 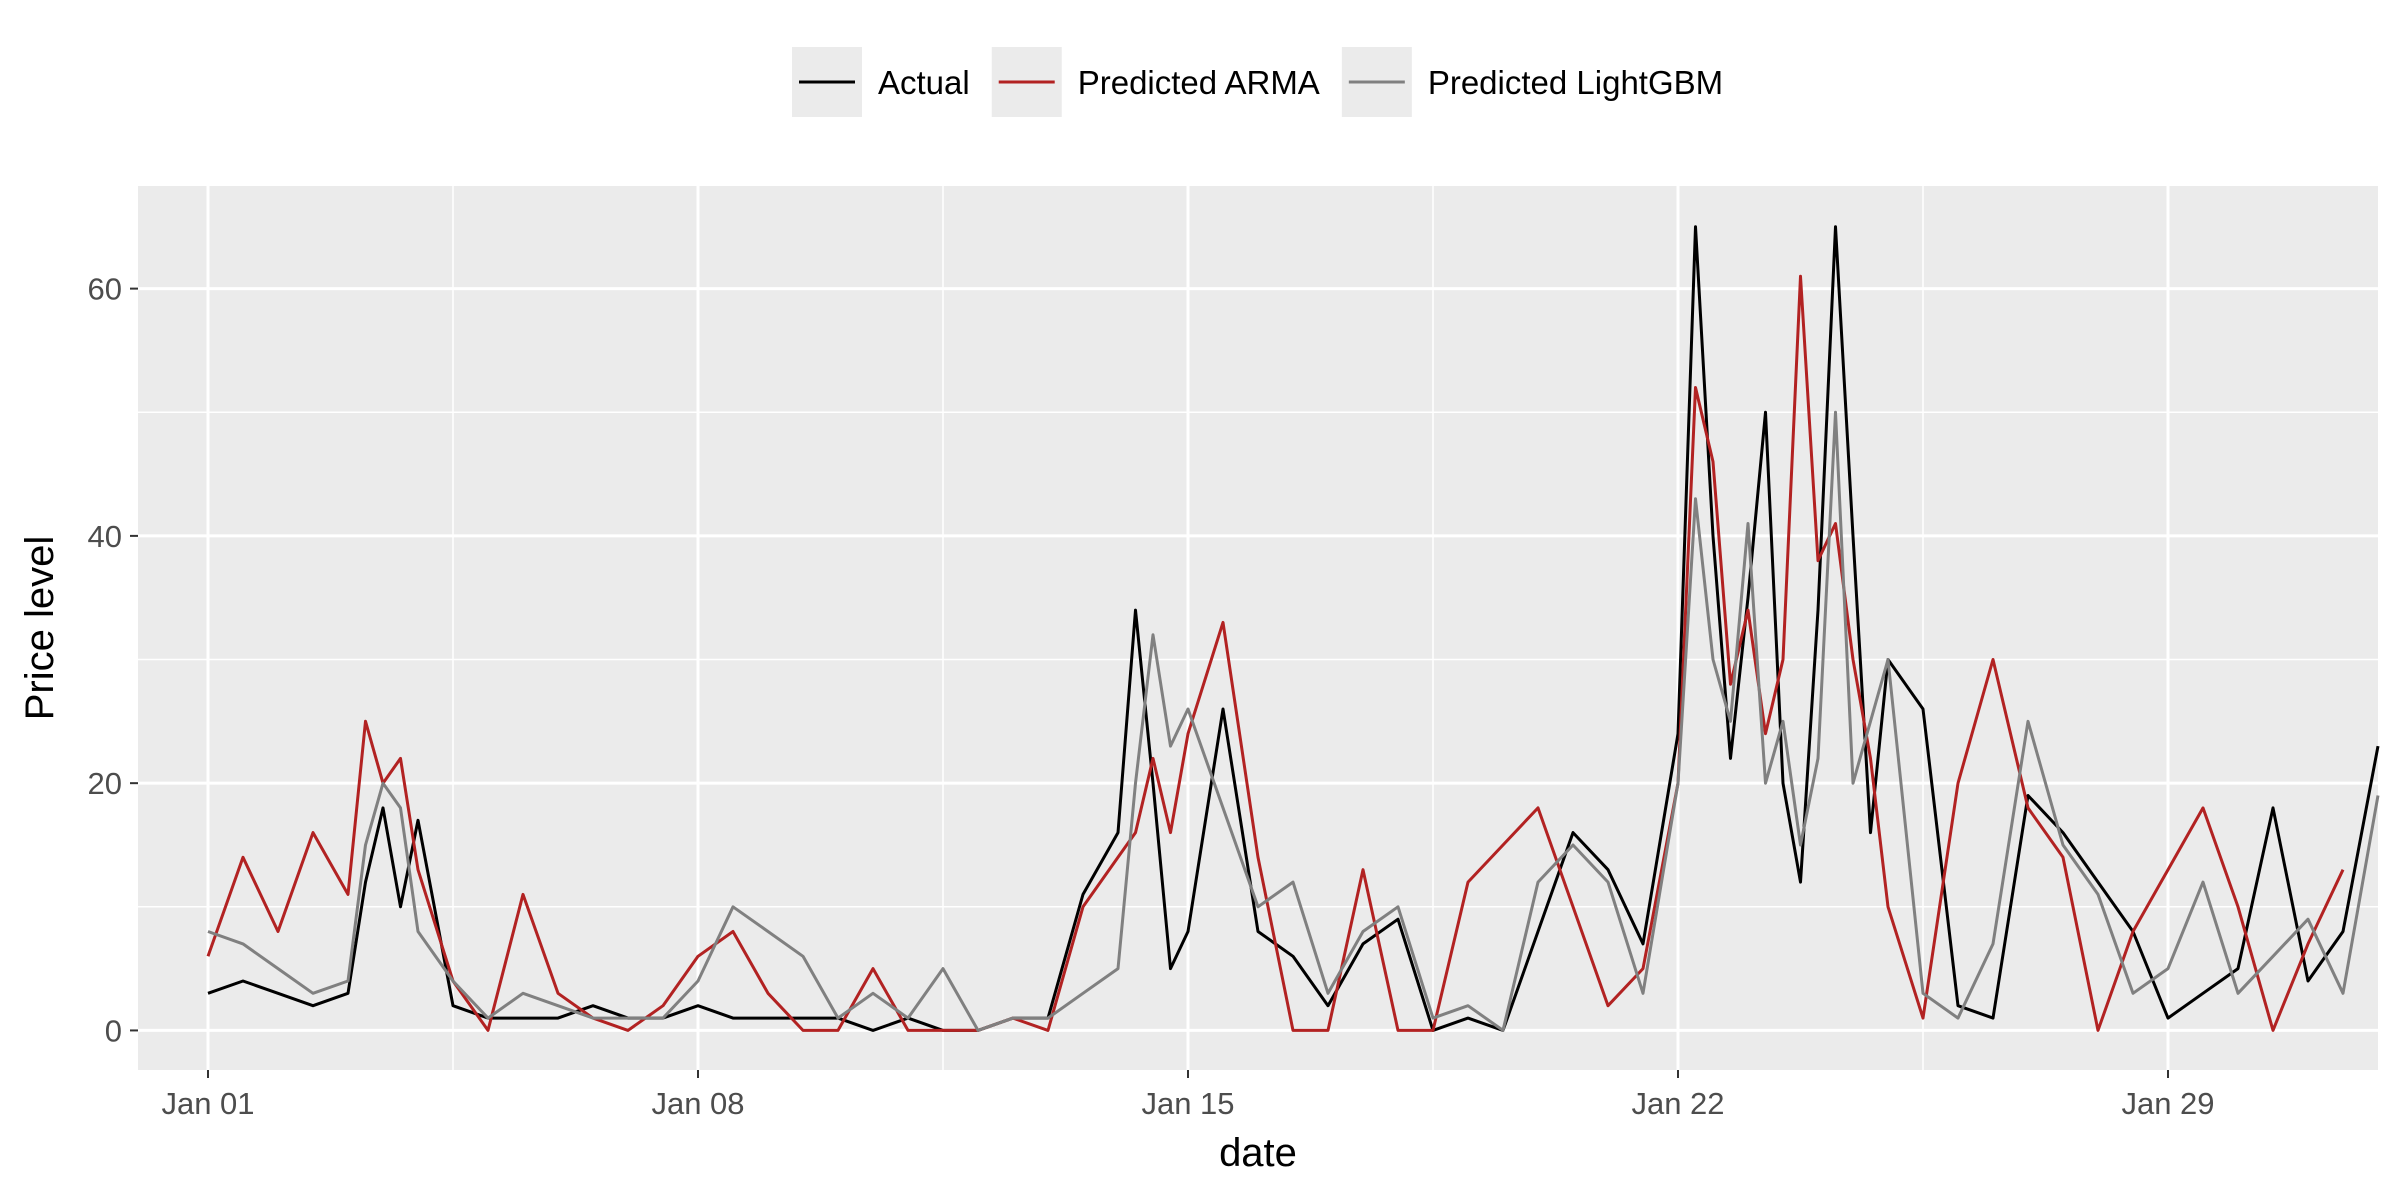 What do you see at coordinates (1677, 1103) in the screenshot?
I see `x-tick-label: Jan 22` at bounding box center [1677, 1103].